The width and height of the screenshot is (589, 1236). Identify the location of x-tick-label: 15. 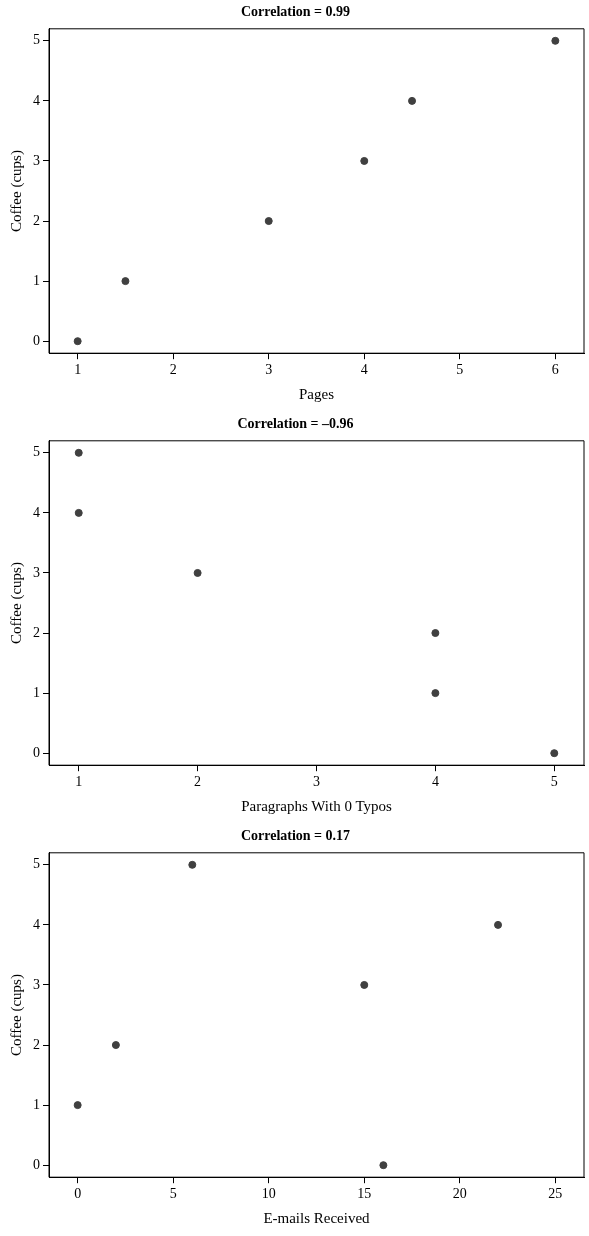
(364, 1194).